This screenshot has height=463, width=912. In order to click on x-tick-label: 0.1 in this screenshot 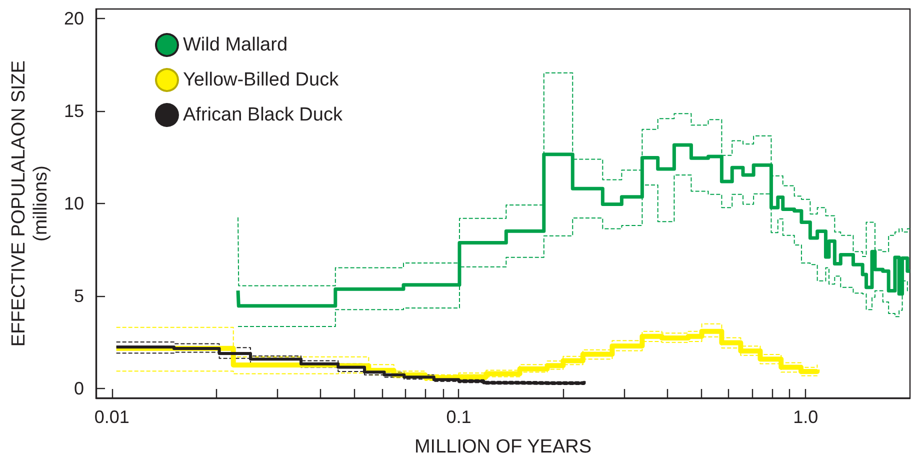, I will do `click(459, 417)`.